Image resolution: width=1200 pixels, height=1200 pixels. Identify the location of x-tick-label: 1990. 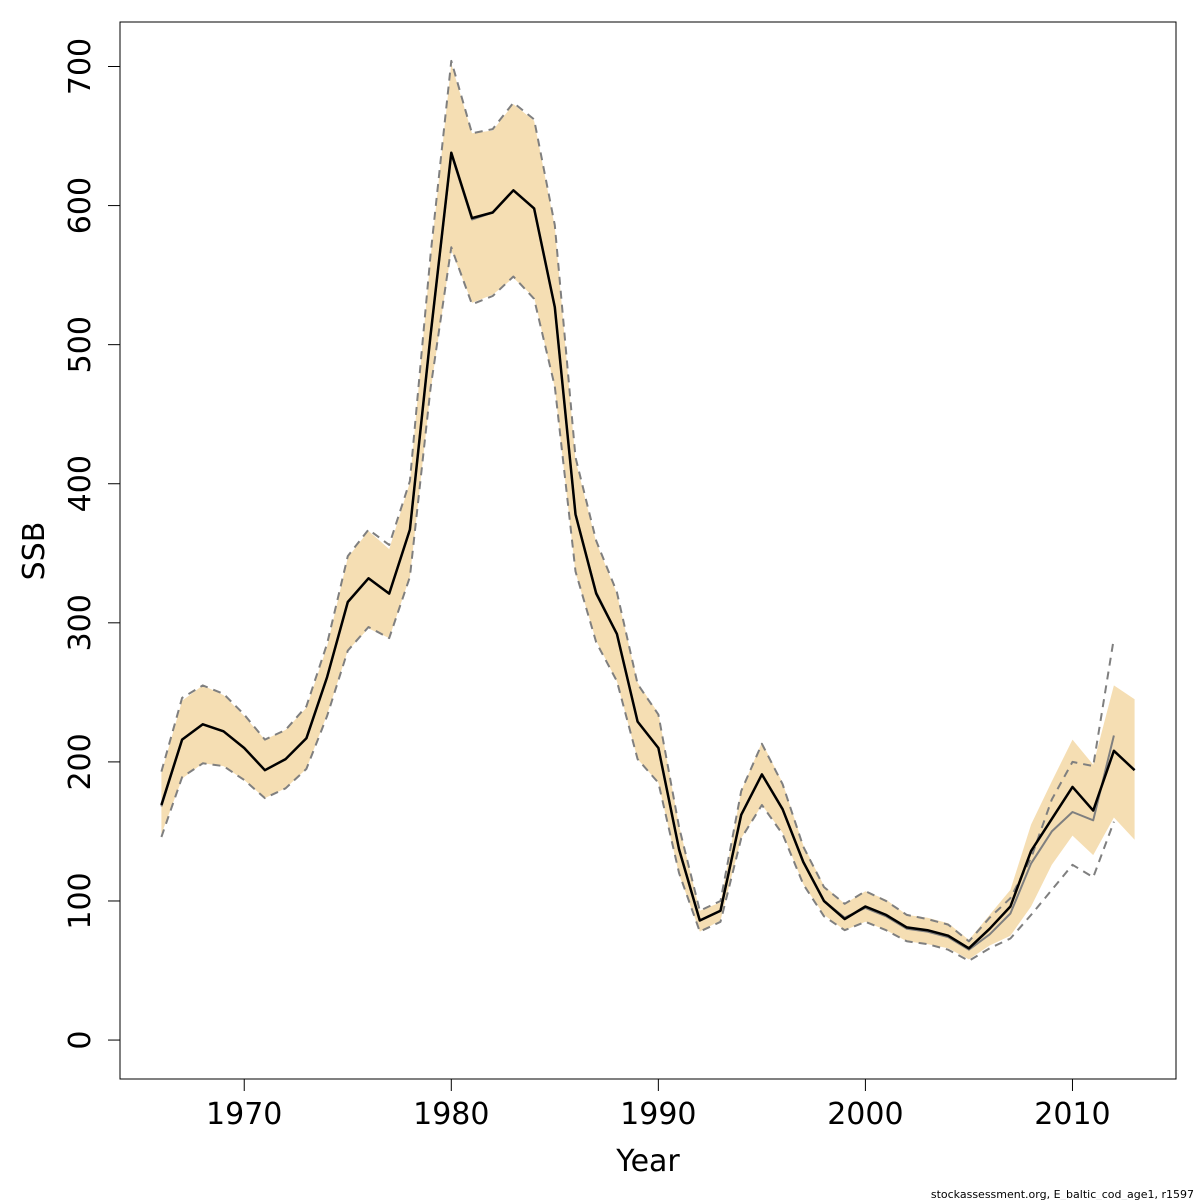
(658, 1114).